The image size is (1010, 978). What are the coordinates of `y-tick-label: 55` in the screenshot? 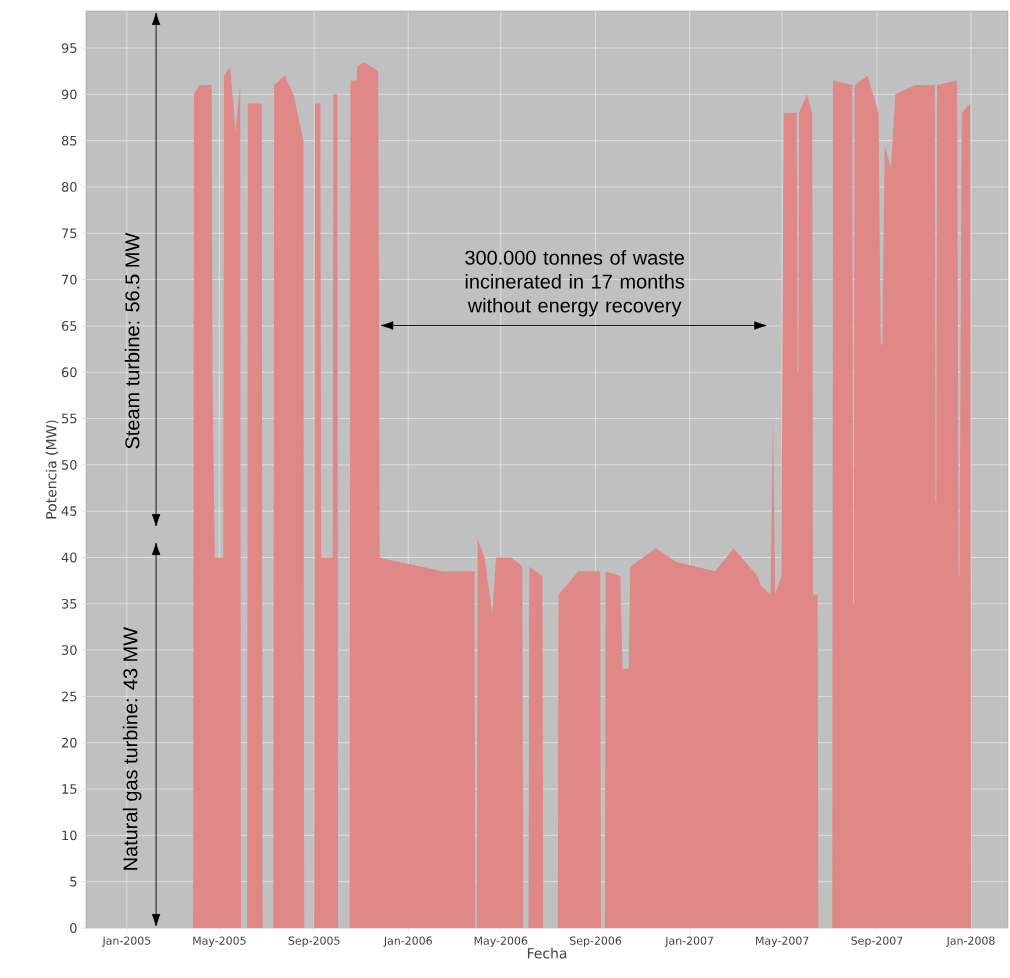 It's located at (69, 418).